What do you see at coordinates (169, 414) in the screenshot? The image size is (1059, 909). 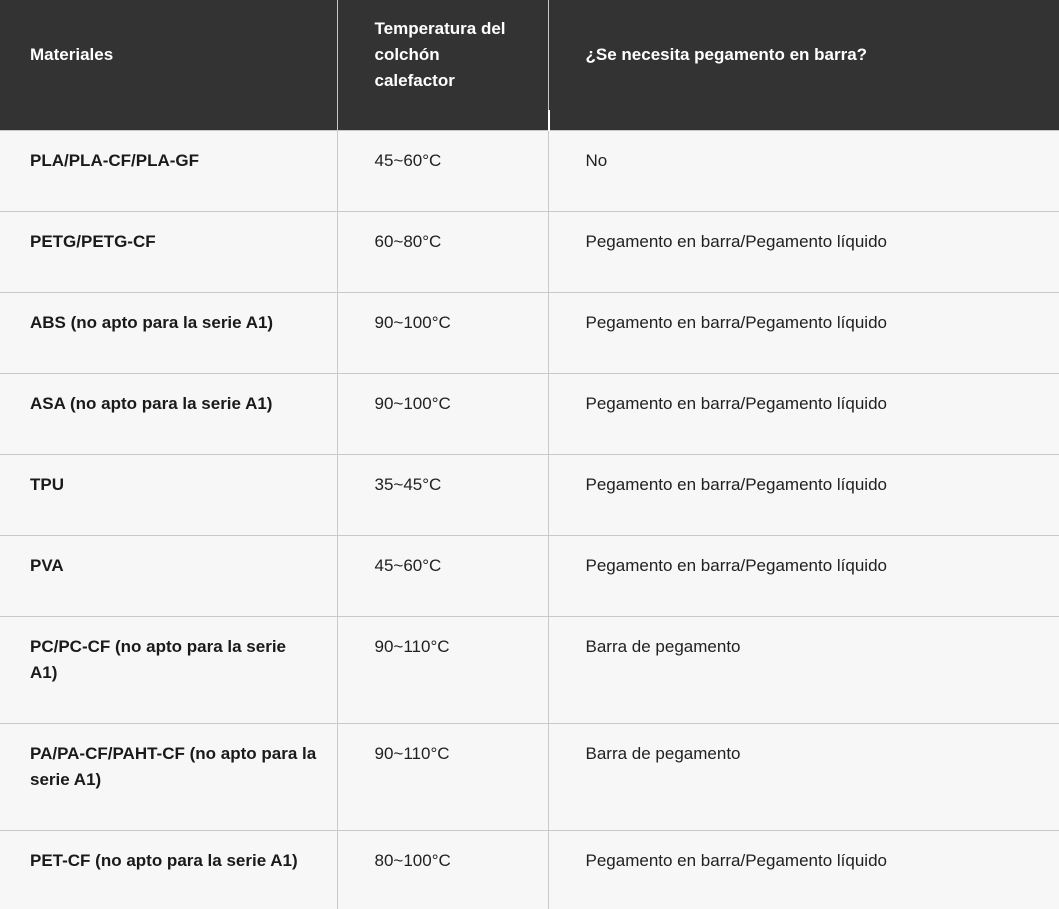 I see `cell-material: ASA (no apto para la serie A1)` at bounding box center [169, 414].